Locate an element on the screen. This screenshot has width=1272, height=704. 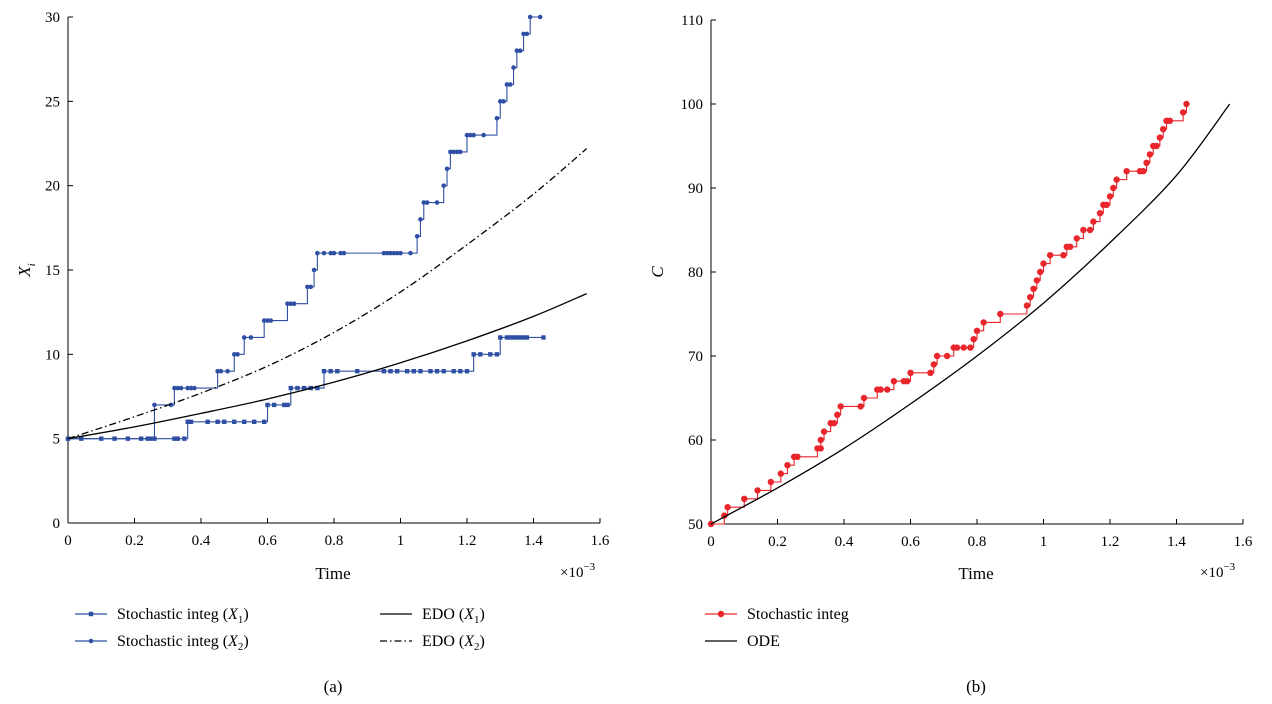
panel-b-y-tick-label: 70 is located at coordinates (695, 357).